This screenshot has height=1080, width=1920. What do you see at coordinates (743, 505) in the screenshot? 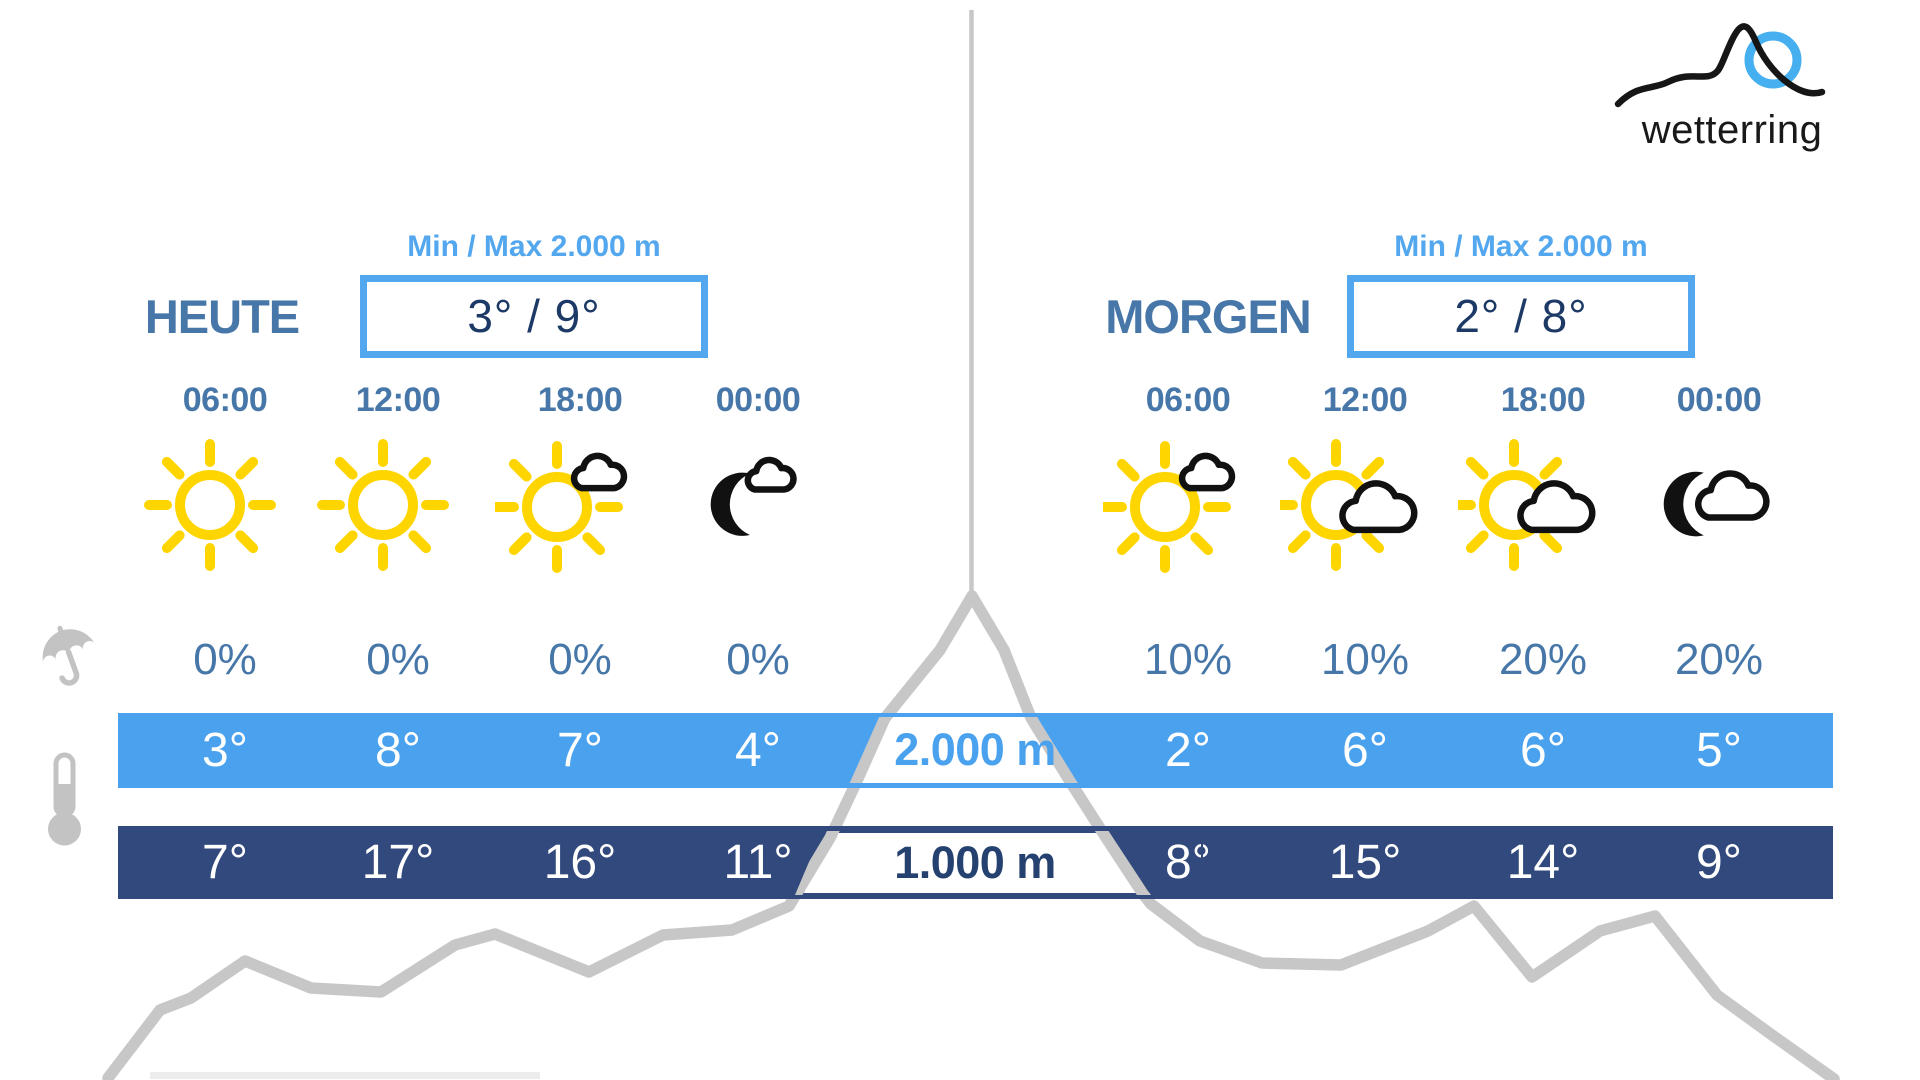
I see `moon-small-cloud-icon` at bounding box center [743, 505].